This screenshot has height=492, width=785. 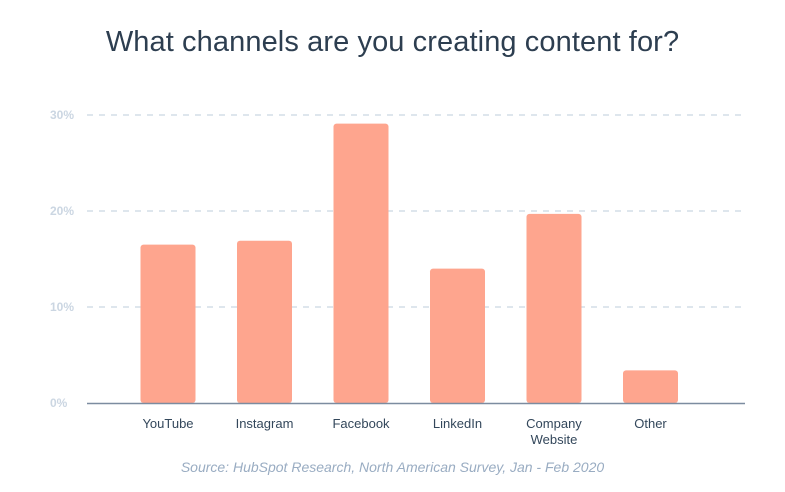 What do you see at coordinates (62, 211) in the screenshot?
I see `y-tick-label: 20%` at bounding box center [62, 211].